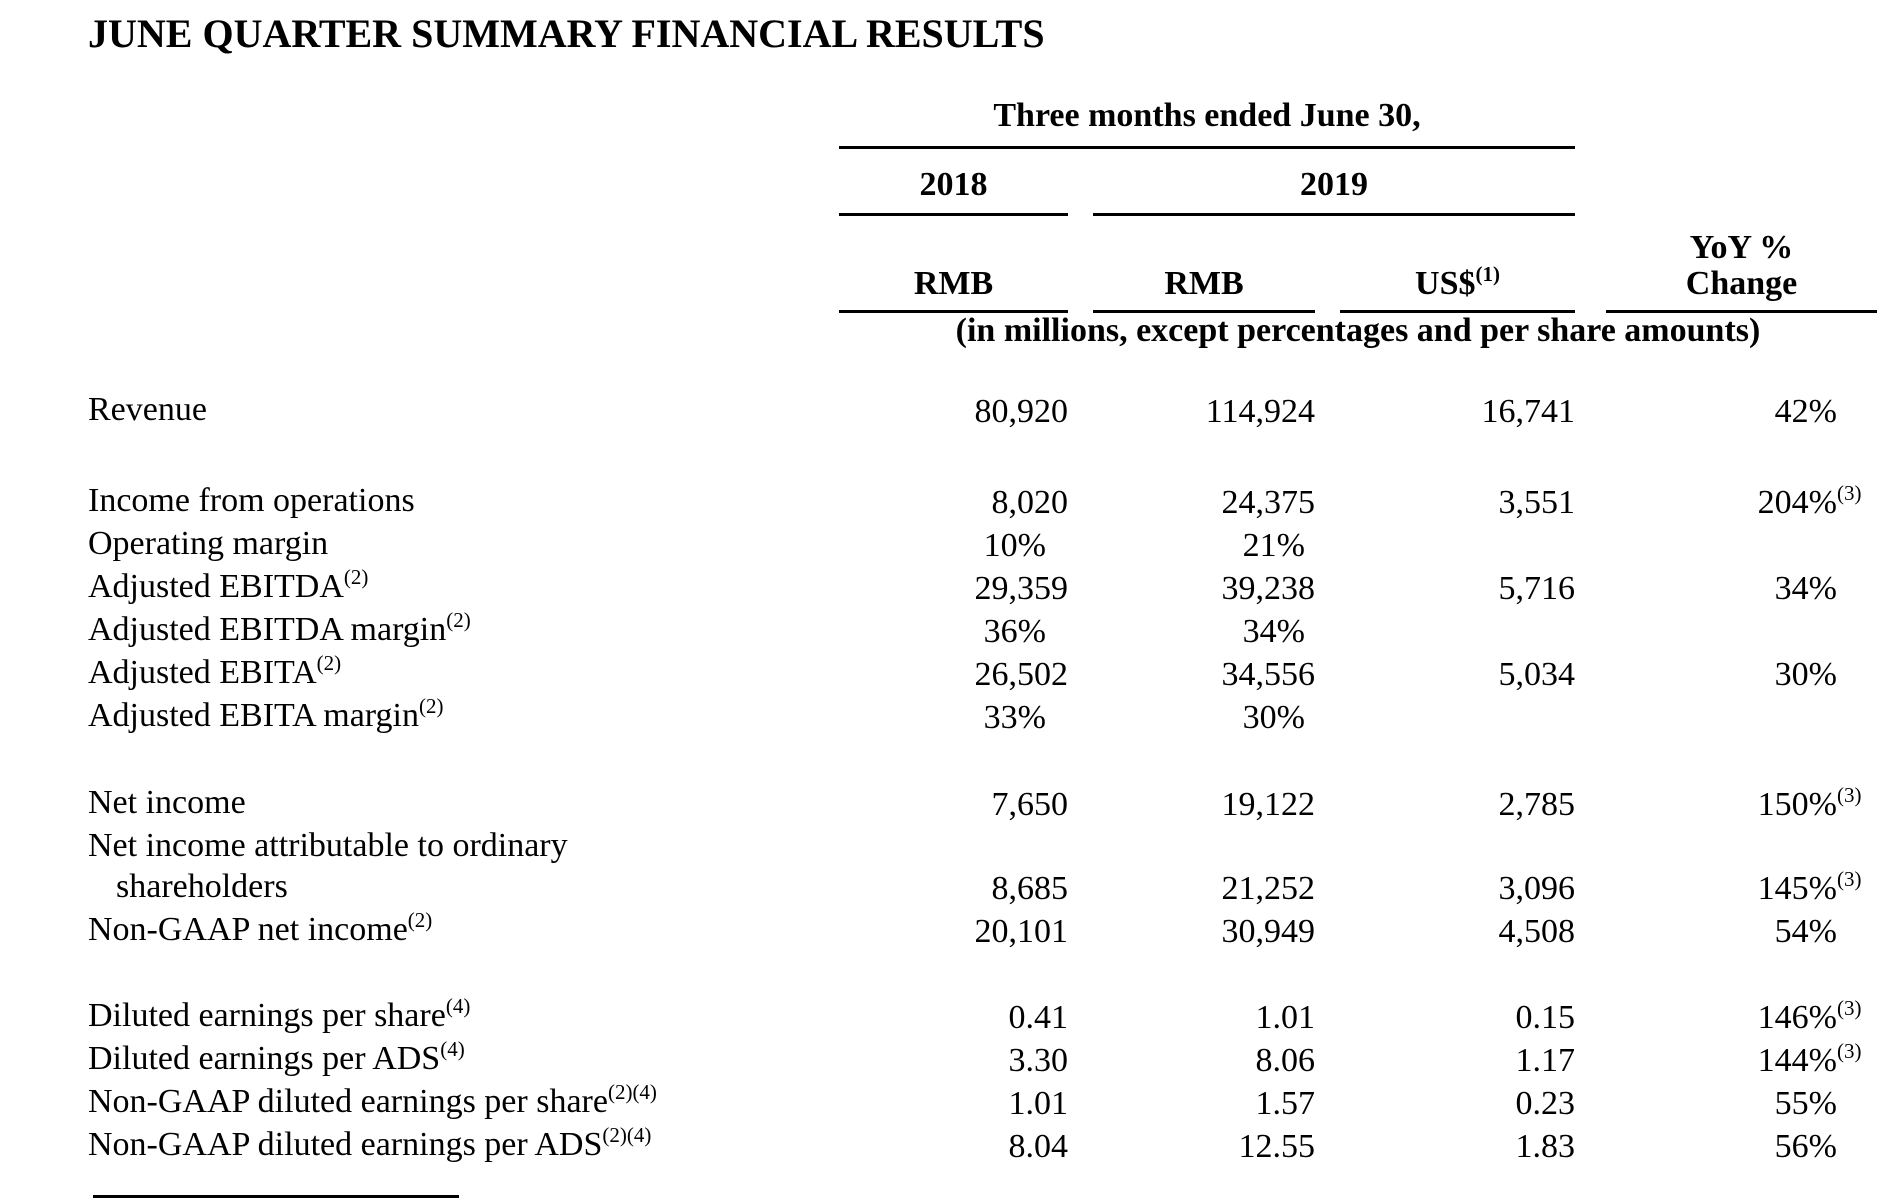 Image resolution: width=1896 pixels, height=1198 pixels. I want to click on table-row: Adjusted EBITDA margin(2) 36% 34%, so click(982, 630).